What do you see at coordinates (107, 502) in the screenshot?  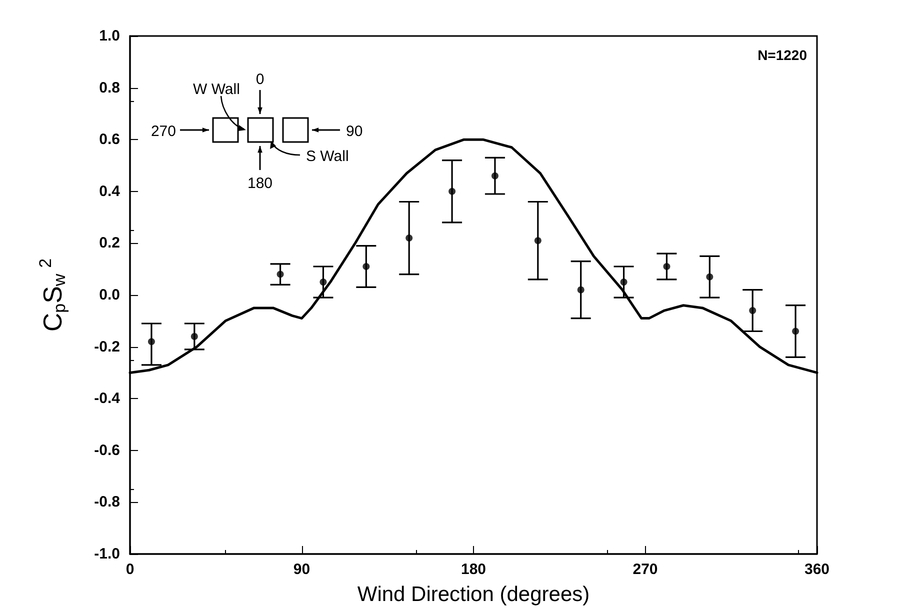 I see `y-tick-label: -0.8` at bounding box center [107, 502].